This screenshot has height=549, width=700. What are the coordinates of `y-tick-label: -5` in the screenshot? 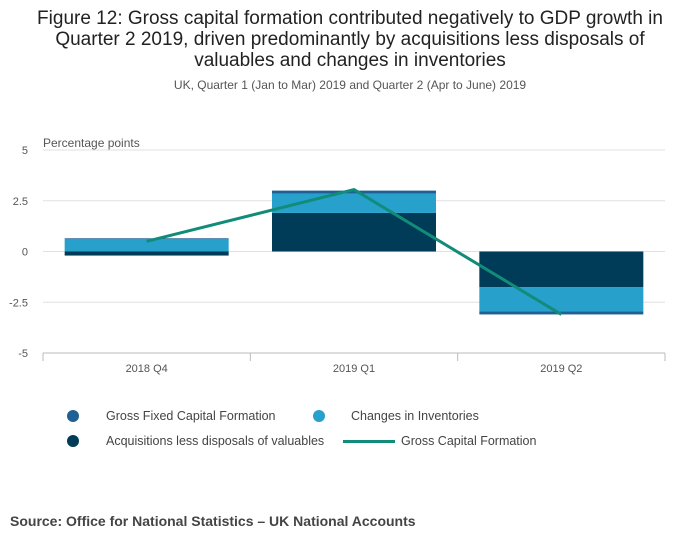 It's located at (23, 354).